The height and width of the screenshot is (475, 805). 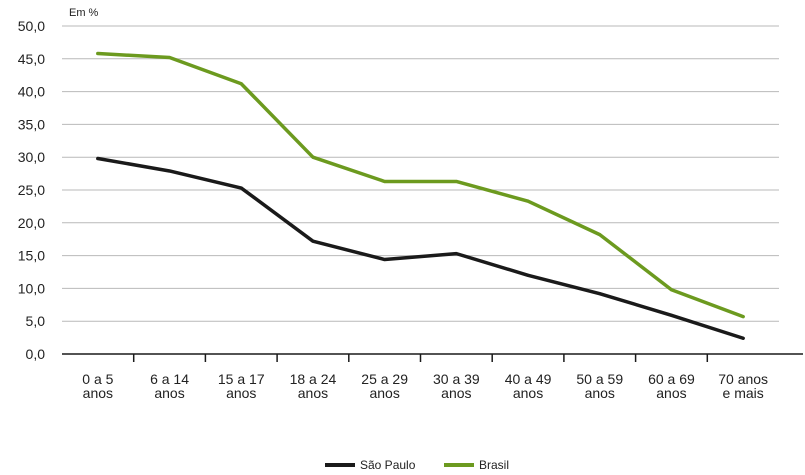 What do you see at coordinates (743, 379) in the screenshot?
I see `x-tick-label: 70 anos` at bounding box center [743, 379].